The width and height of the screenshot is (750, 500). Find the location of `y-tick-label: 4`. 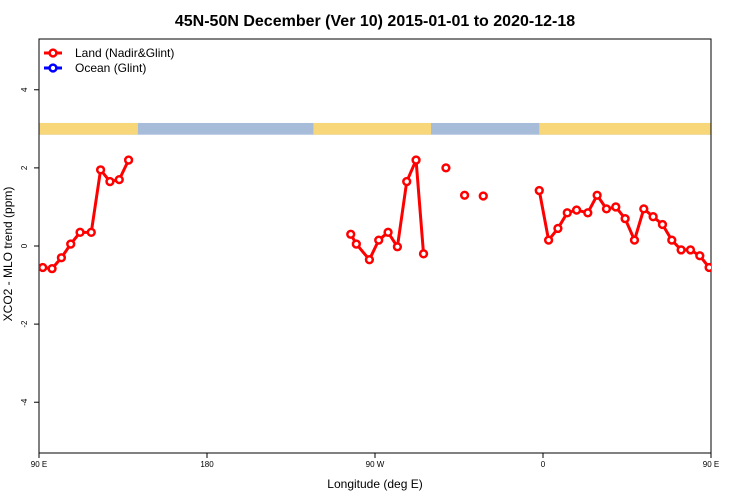

y-tick-label: 4 is located at coordinates (24, 89).